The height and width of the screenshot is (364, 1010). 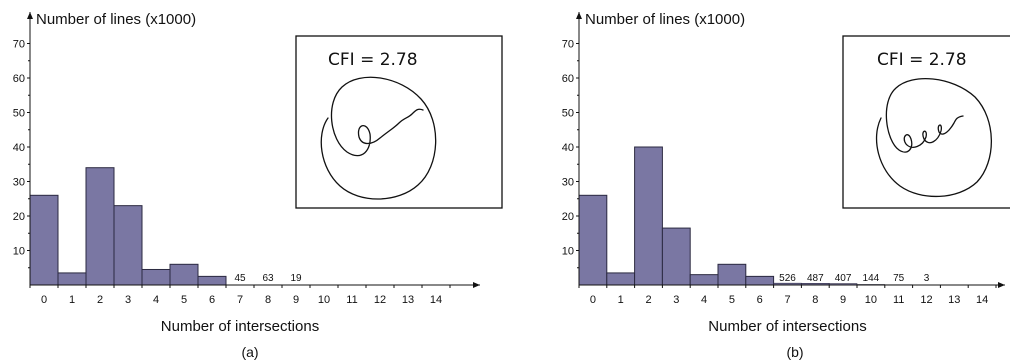 I want to click on data-label: 75, so click(x=899, y=278).